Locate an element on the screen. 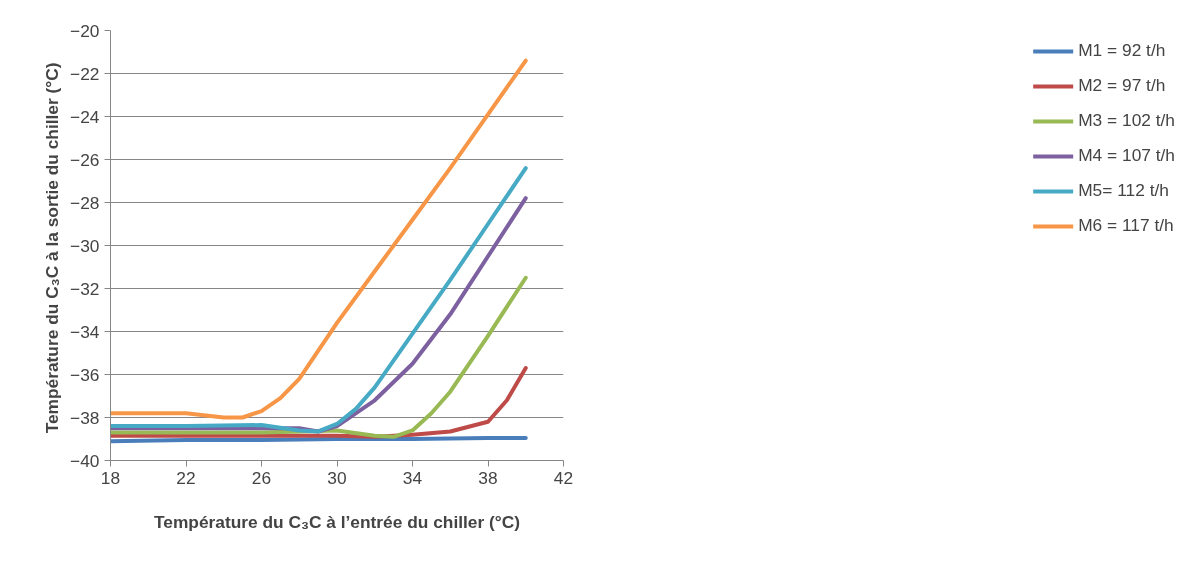 The image size is (1191, 569). y-tick-label: −40 is located at coordinates (85, 460).